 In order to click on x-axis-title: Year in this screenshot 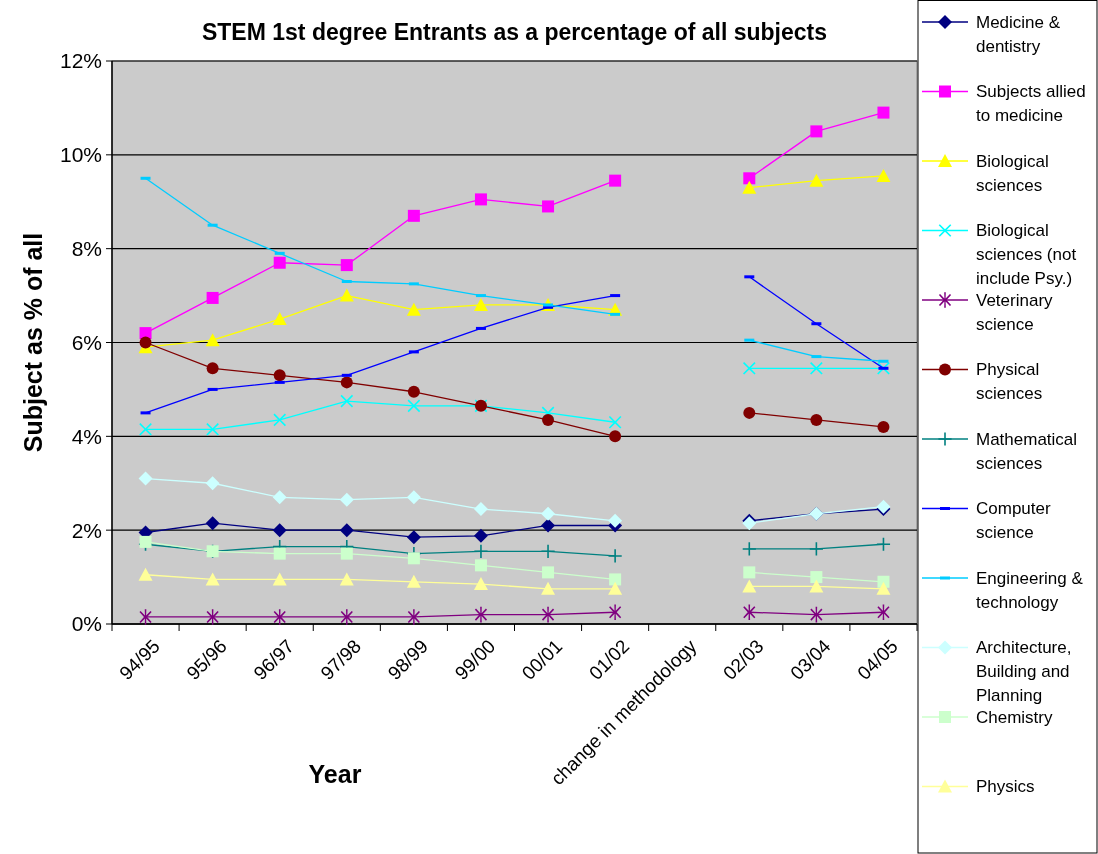, I will do `click(335, 774)`.